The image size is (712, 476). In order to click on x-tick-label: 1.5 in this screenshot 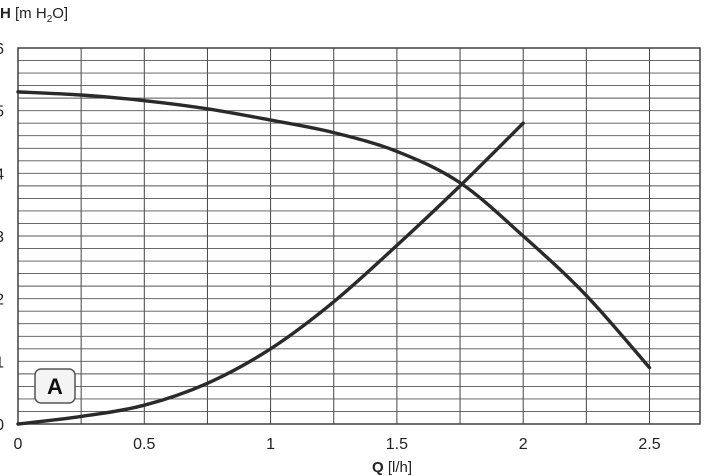, I will do `click(397, 444)`.